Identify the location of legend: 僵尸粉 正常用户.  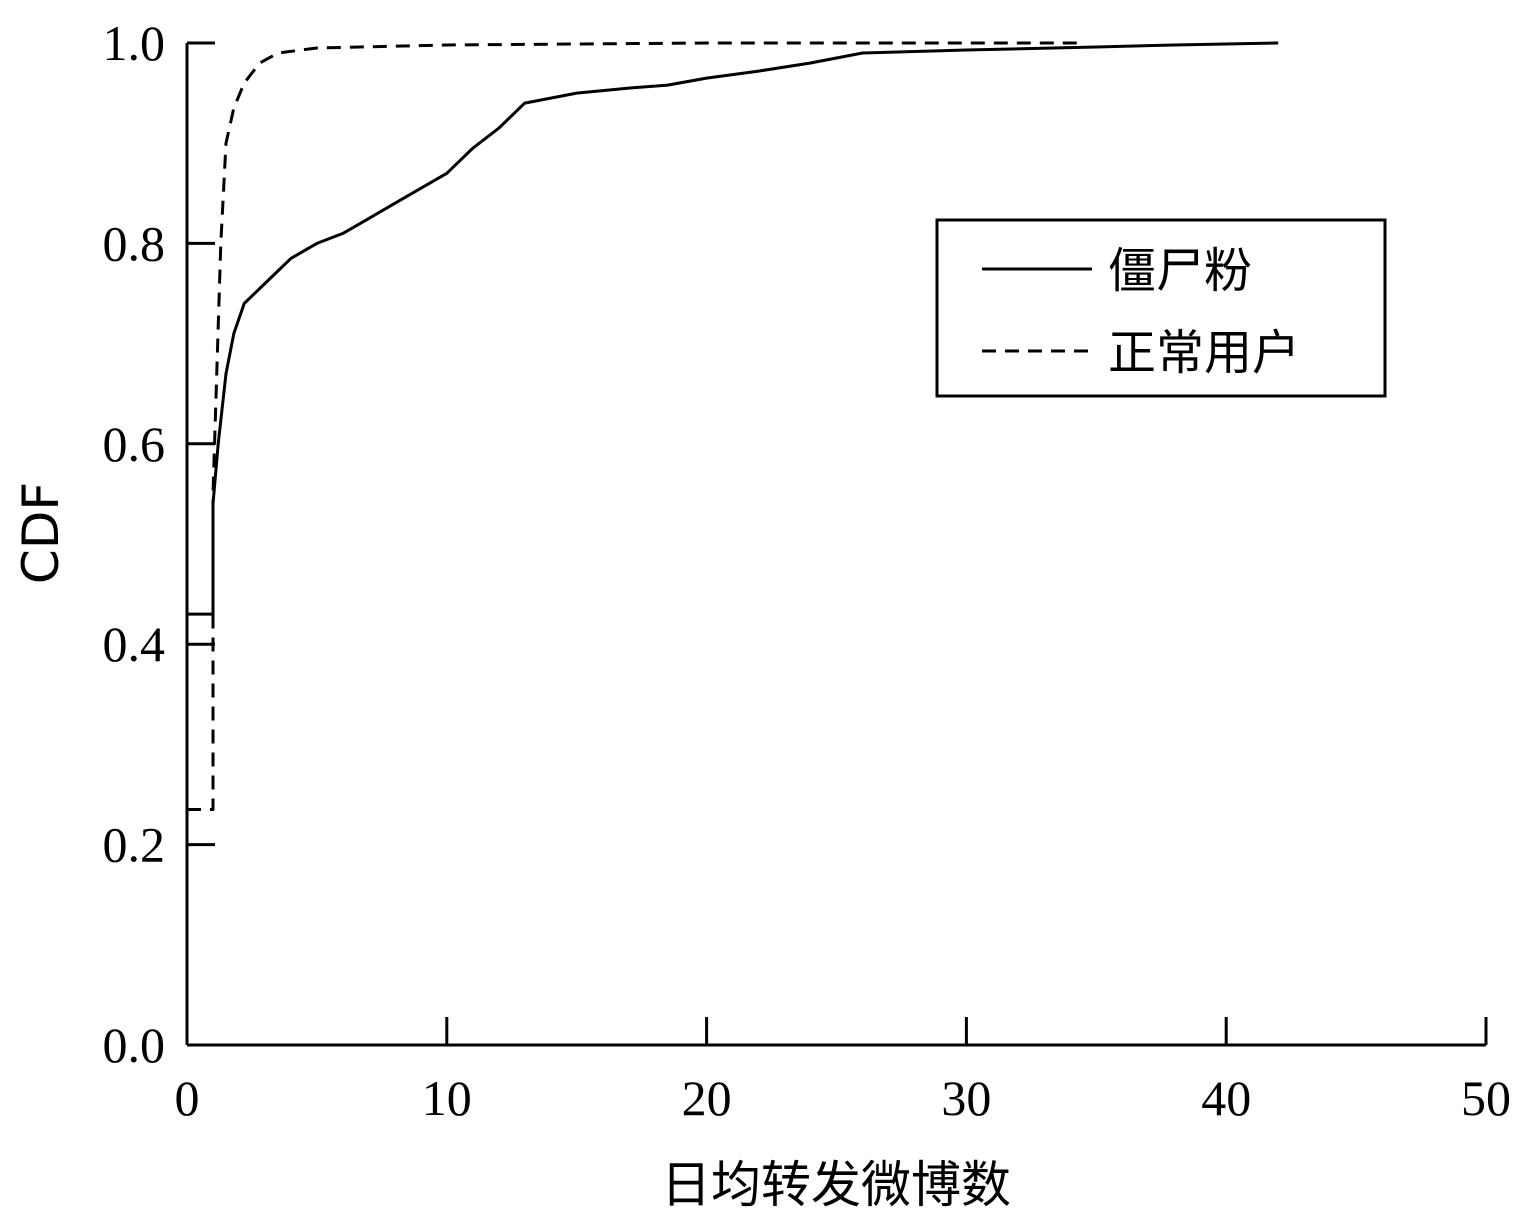
(1161, 308).